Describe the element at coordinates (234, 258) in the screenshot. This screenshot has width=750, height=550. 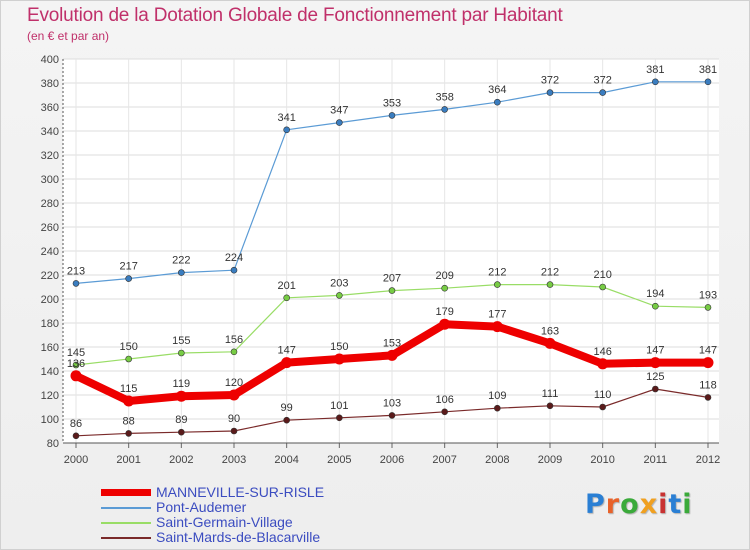
I see `data-label: 224` at that location.